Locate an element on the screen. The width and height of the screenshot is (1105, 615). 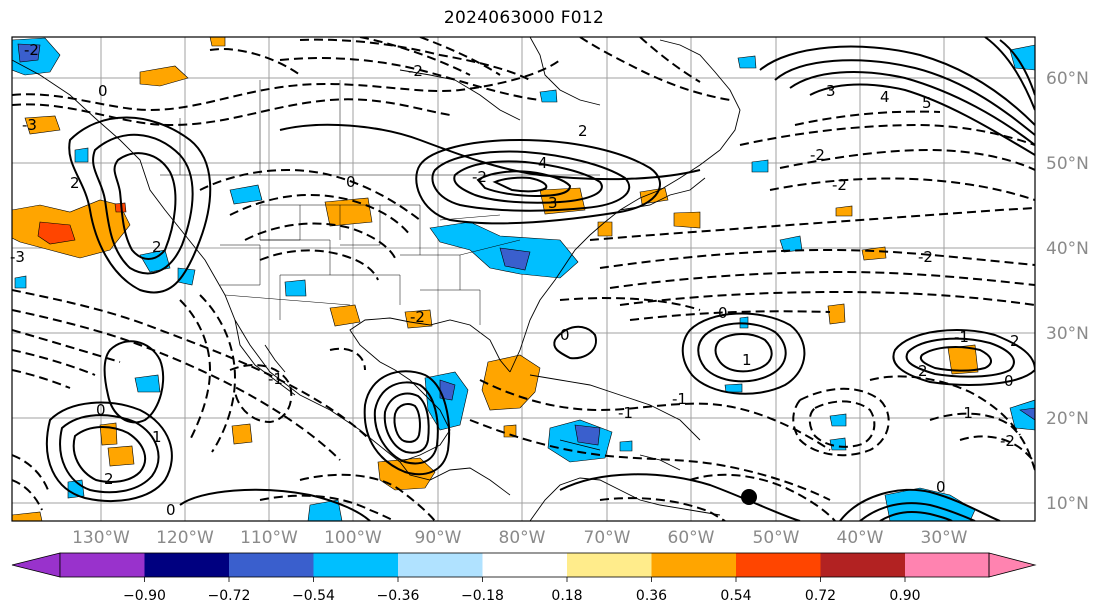
lat-label: 10°N is located at coordinates (1067, 504).